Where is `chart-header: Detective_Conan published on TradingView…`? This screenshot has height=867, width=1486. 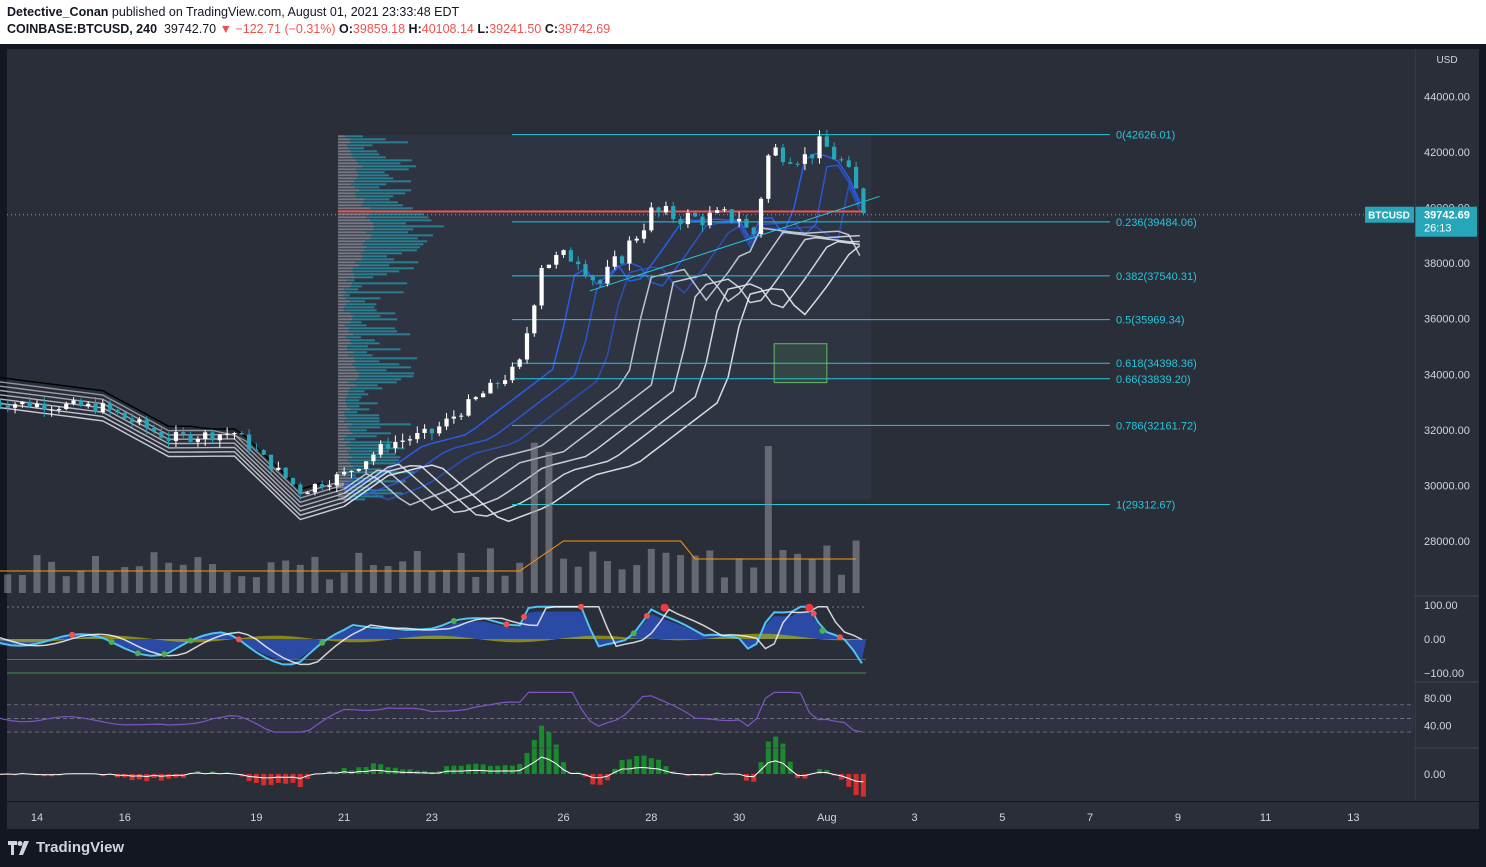 chart-header: Detective_Conan published on TradingView… is located at coordinates (743, 22).